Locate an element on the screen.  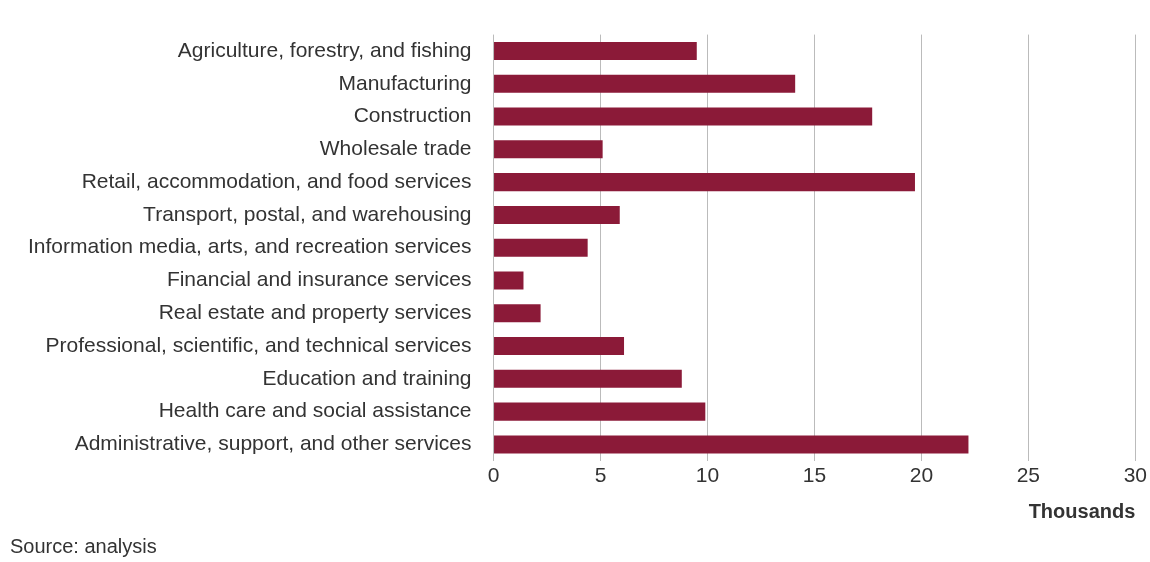
x-tick-label: 30 is located at coordinates (1135, 475).